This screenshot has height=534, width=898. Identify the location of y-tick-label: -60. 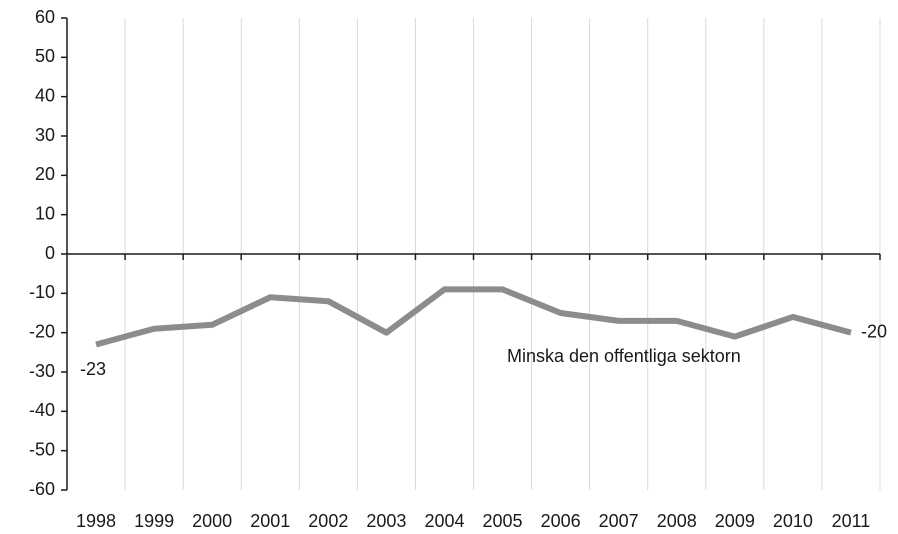
(42, 489).